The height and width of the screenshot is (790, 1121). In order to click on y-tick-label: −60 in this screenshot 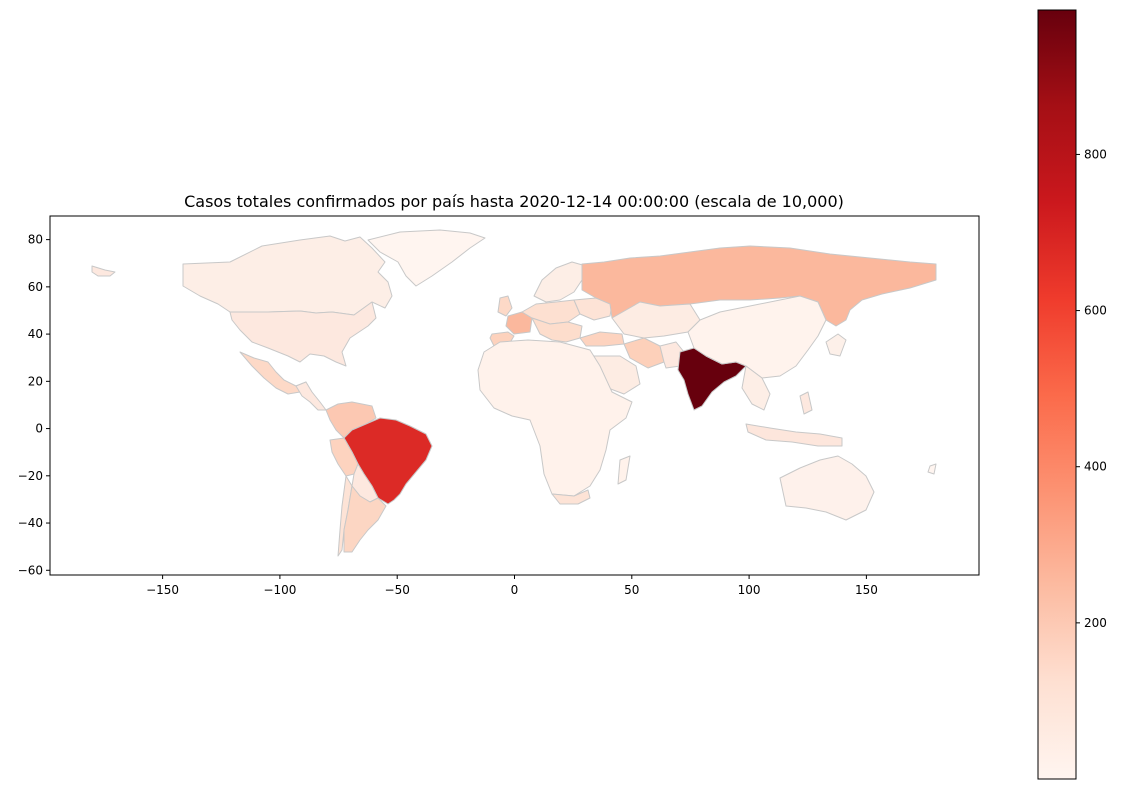, I will do `click(30, 570)`.